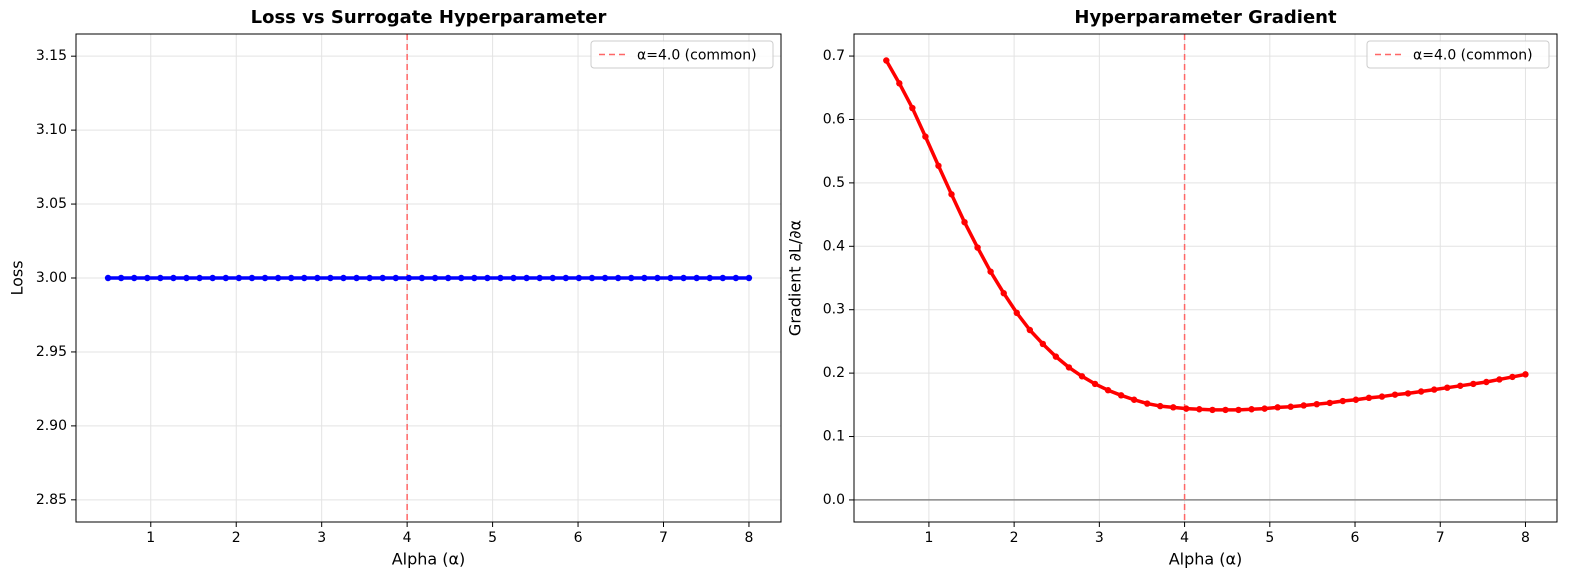  What do you see at coordinates (17, 277) in the screenshot?
I see `y-axis-label: Loss` at bounding box center [17, 277].